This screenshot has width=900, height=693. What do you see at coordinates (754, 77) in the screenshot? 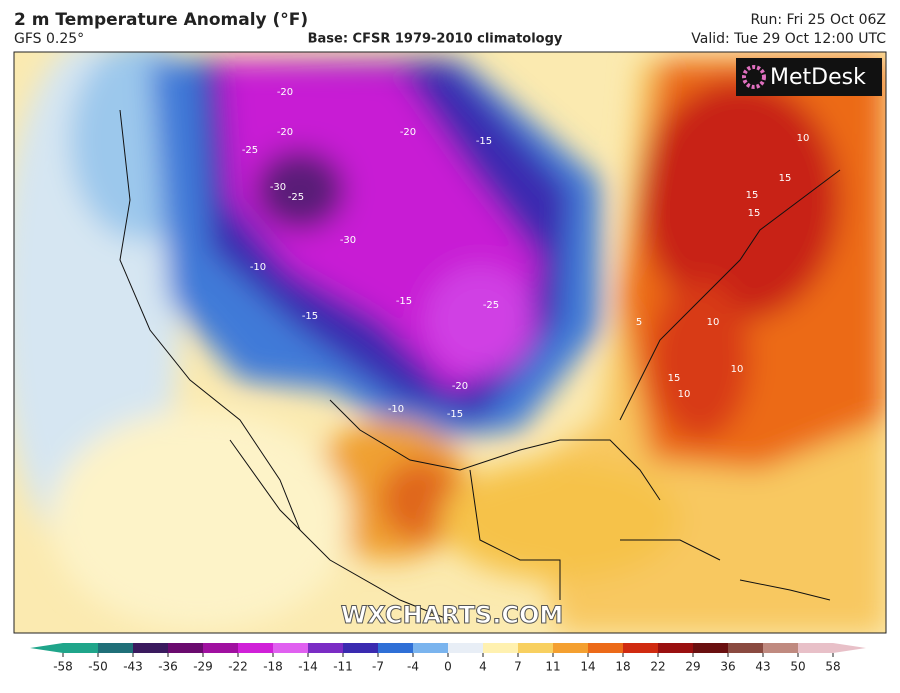
I see `brand-logo` at bounding box center [754, 77].